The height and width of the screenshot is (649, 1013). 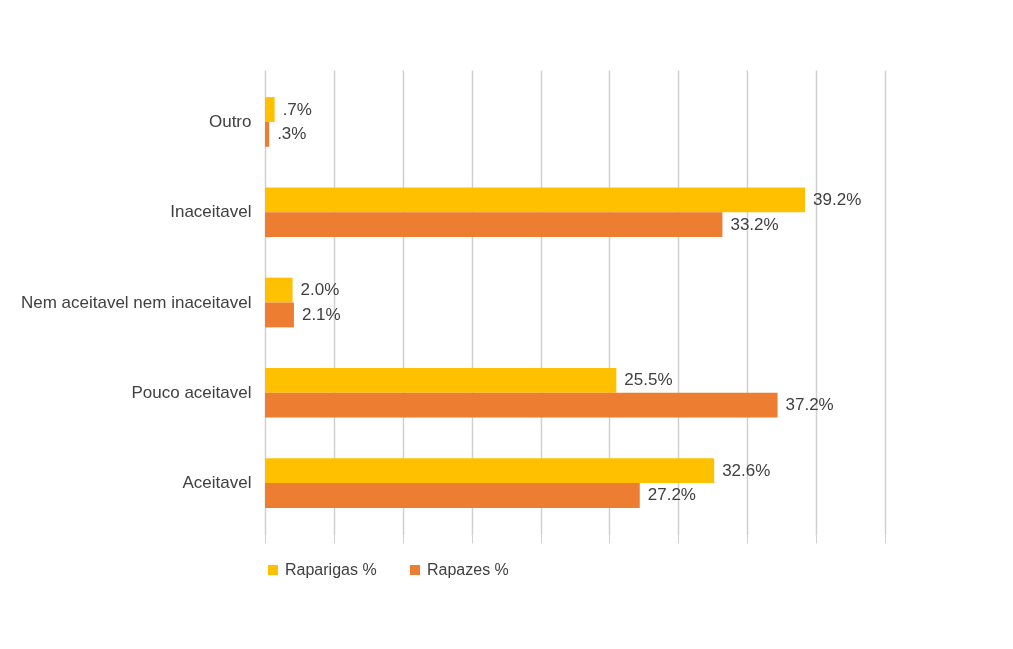 What do you see at coordinates (191, 392) in the screenshot?
I see `y-tick-label: Pouco aceitavel` at bounding box center [191, 392].